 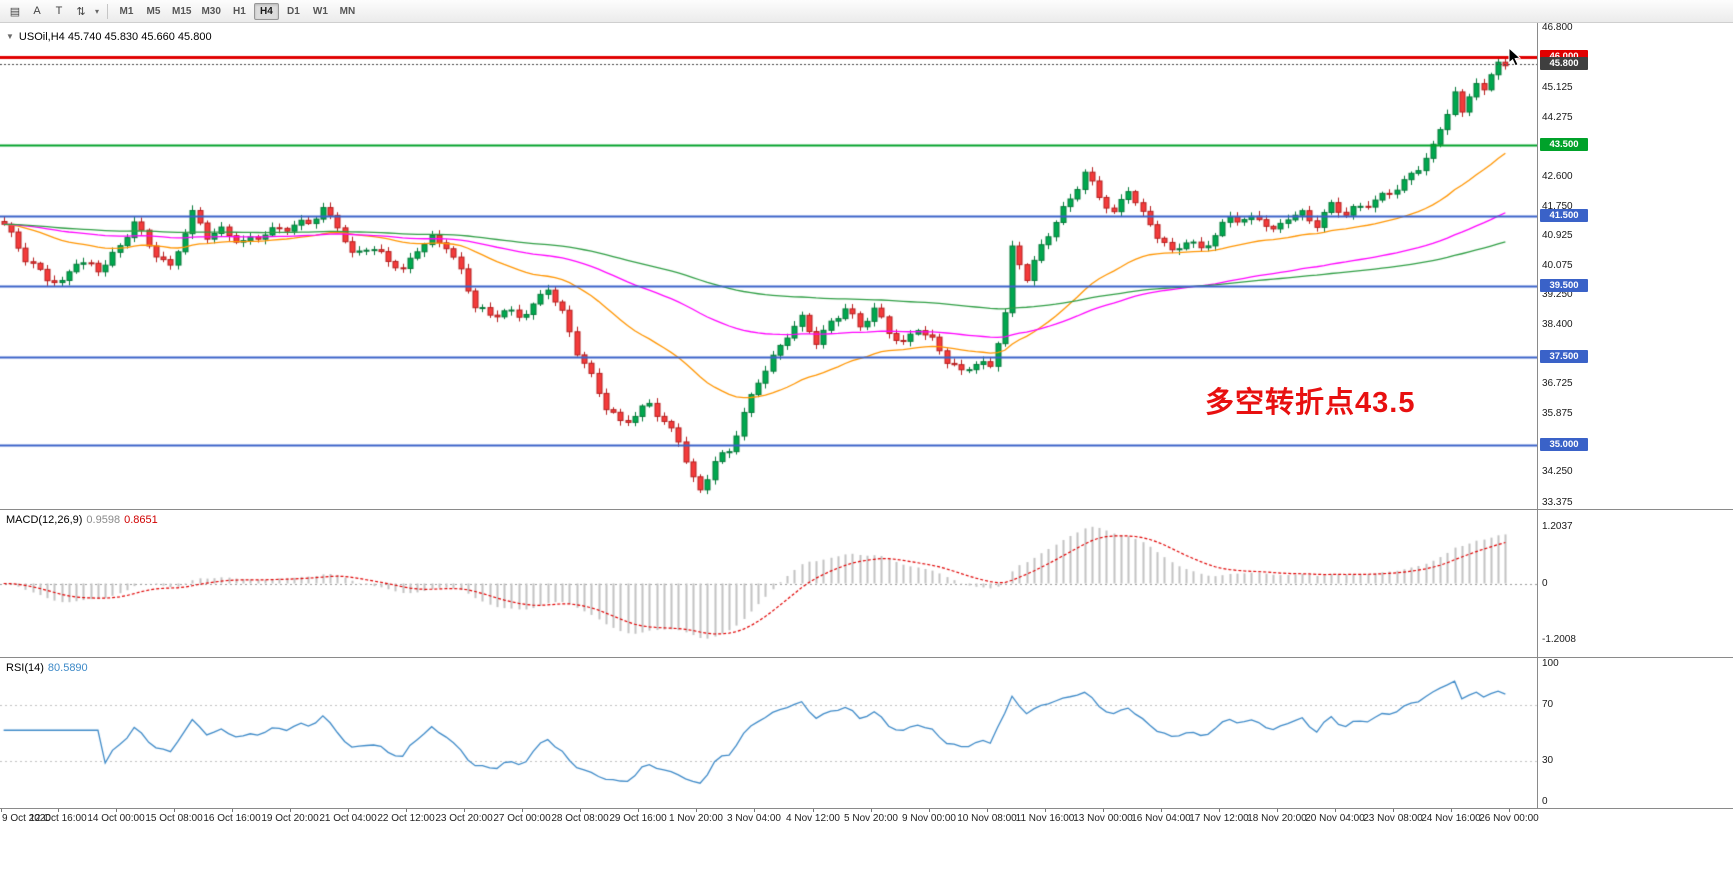 I want to click on toolbar: ▤ A T ⇅ ▾ M1 M5 M15 M30 H1 H4 D1 W1 MN, so click(x=866, y=11).